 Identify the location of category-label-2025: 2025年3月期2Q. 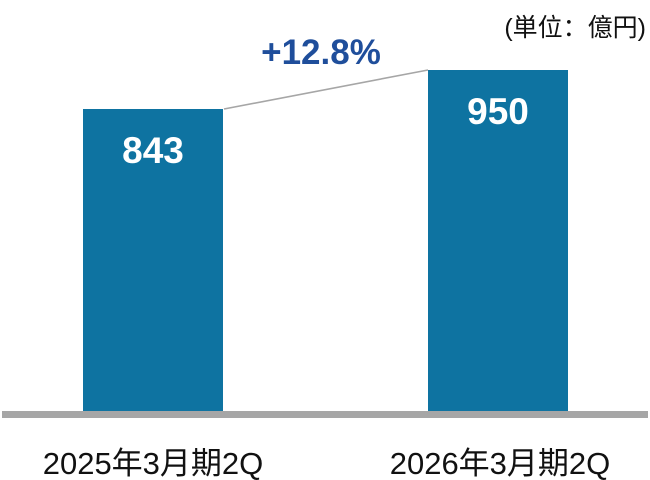
(153, 463).